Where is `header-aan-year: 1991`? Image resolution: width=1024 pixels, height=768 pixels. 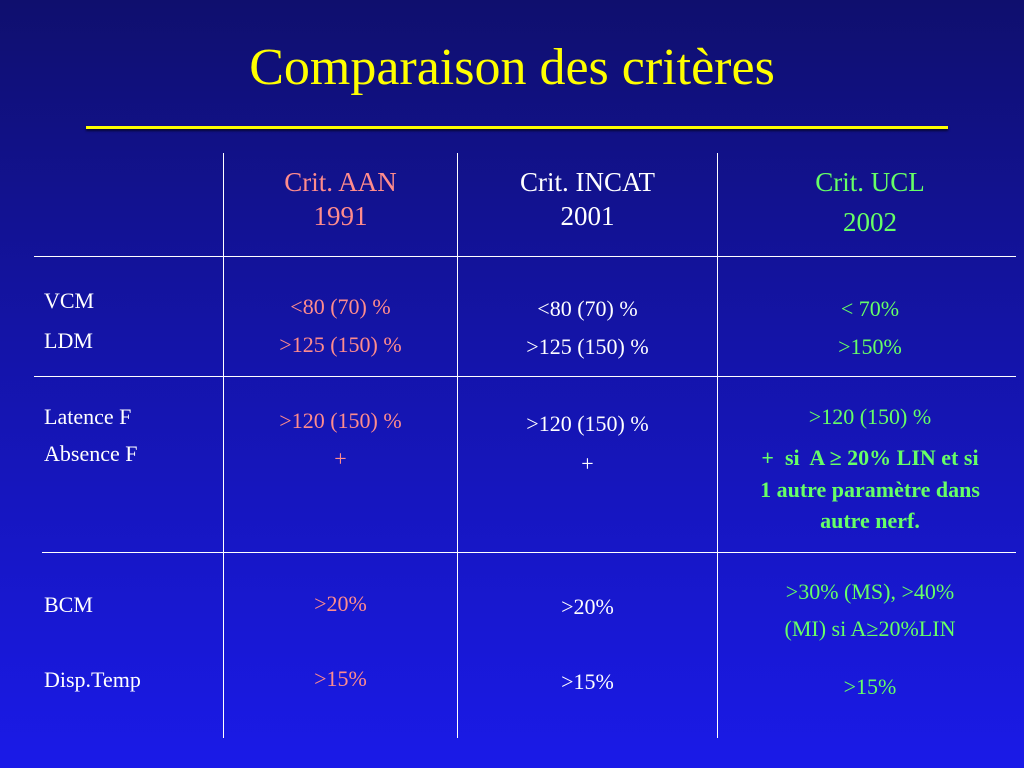
header-aan-year: 1991 is located at coordinates (340, 215).